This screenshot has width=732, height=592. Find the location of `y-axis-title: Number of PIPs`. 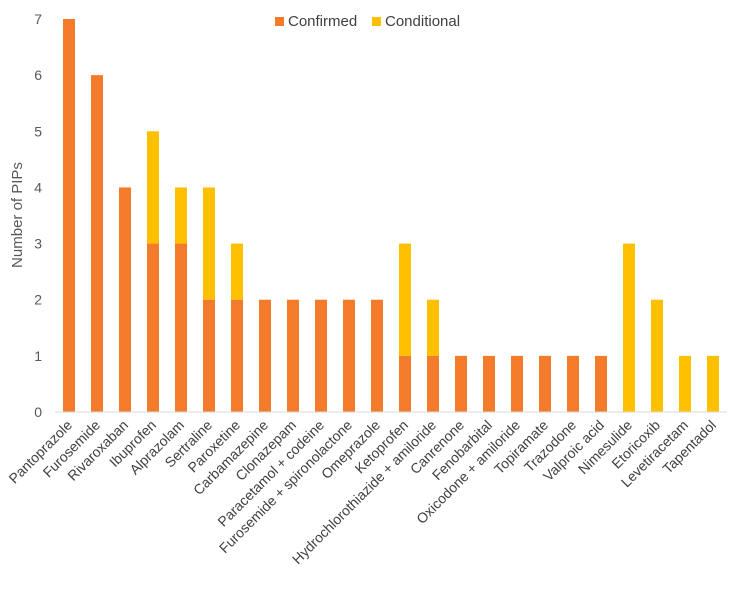

y-axis-title: Number of PIPs is located at coordinates (17, 215).